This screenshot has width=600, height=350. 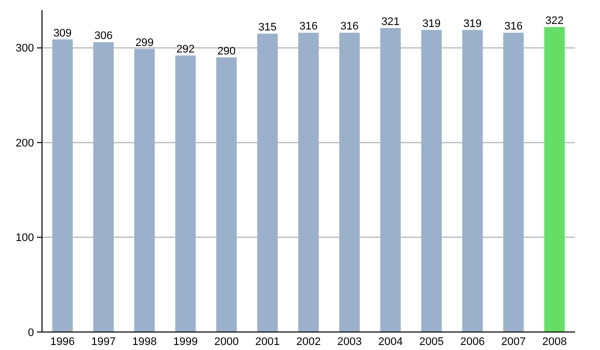 I want to click on x-tick-label: 2004, so click(x=390, y=342).